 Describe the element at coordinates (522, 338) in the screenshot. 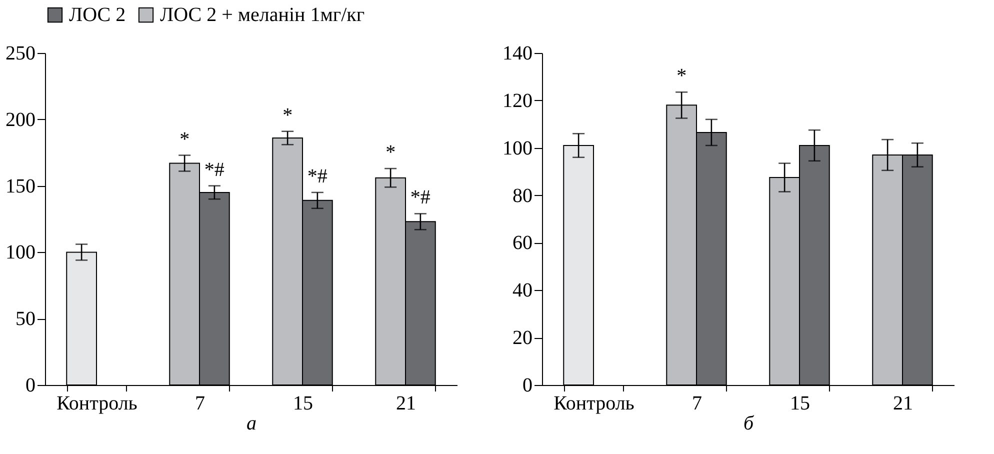

I see `y-tick-label: 20` at that location.